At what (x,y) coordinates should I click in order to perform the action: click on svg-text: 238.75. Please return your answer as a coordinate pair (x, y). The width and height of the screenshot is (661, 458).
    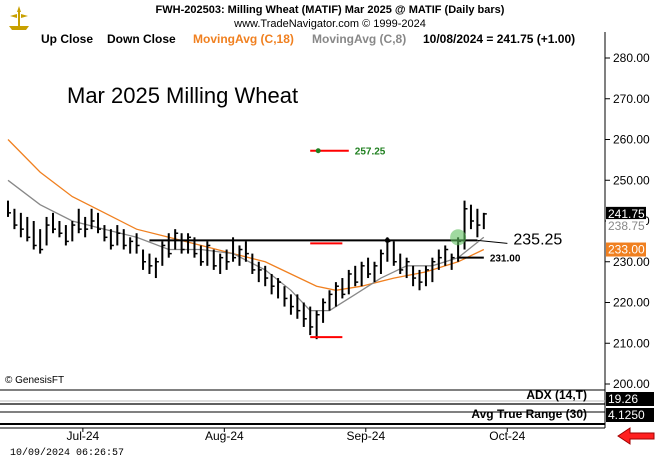
    Looking at the image, I should click on (626, 226).